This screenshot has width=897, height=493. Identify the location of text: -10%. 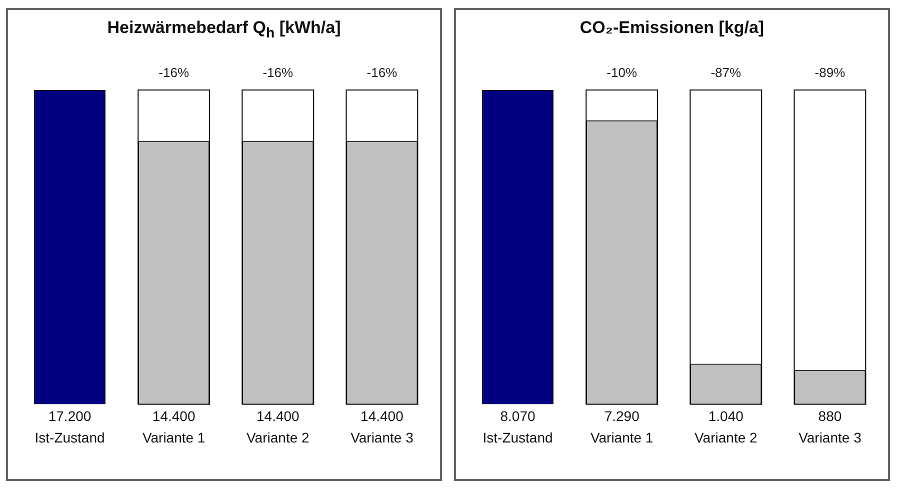
(622, 72).